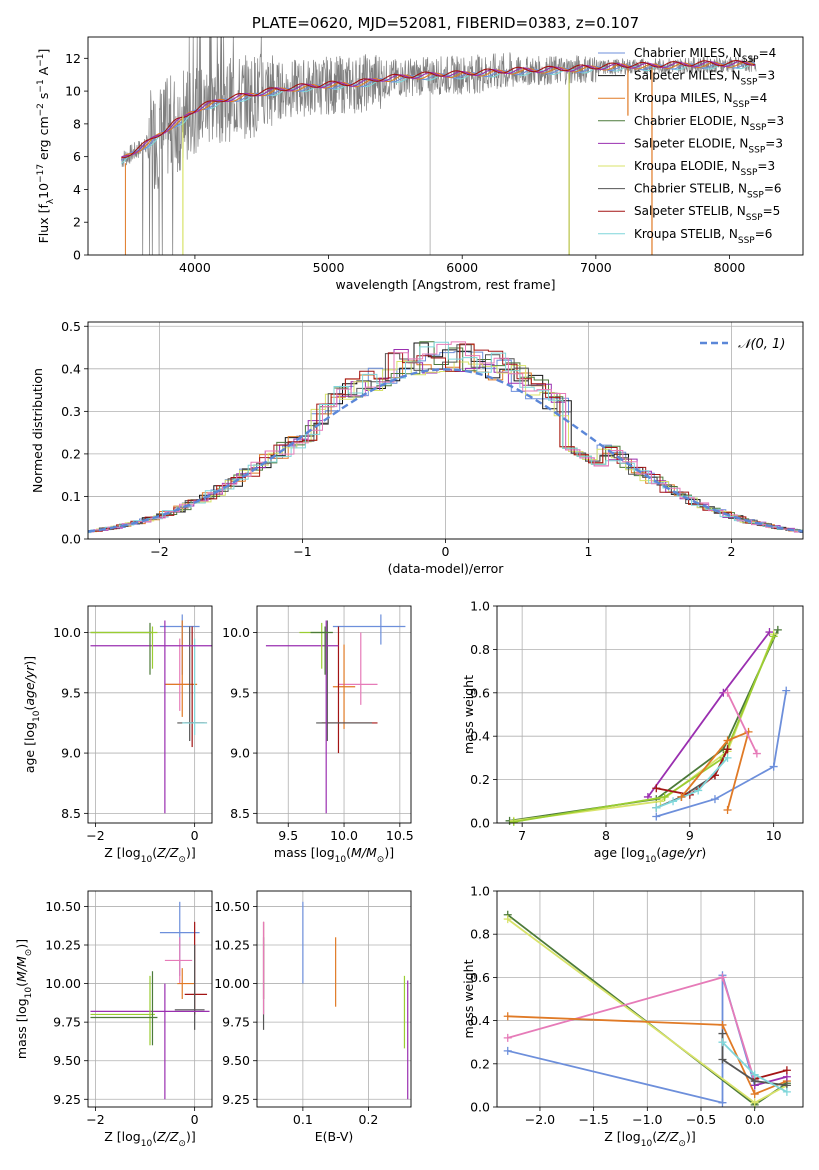 This screenshot has width=819, height=1170. I want to click on y-axis-label: Flux [fλ10−17 erg cm−2 s−1 A−1], so click(46, 146).